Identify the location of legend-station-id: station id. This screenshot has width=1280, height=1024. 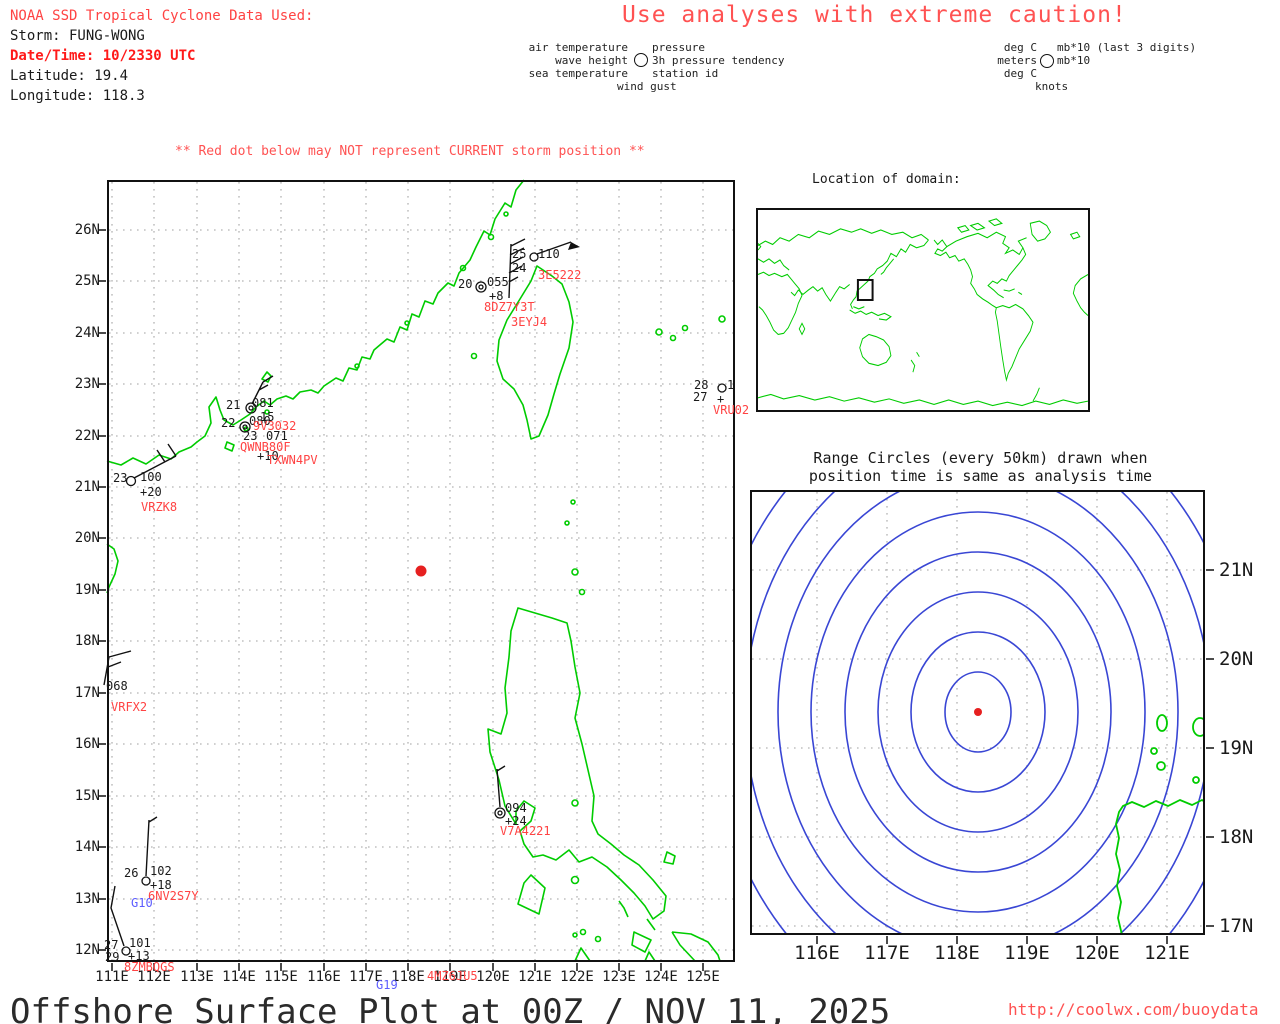
(685, 73).